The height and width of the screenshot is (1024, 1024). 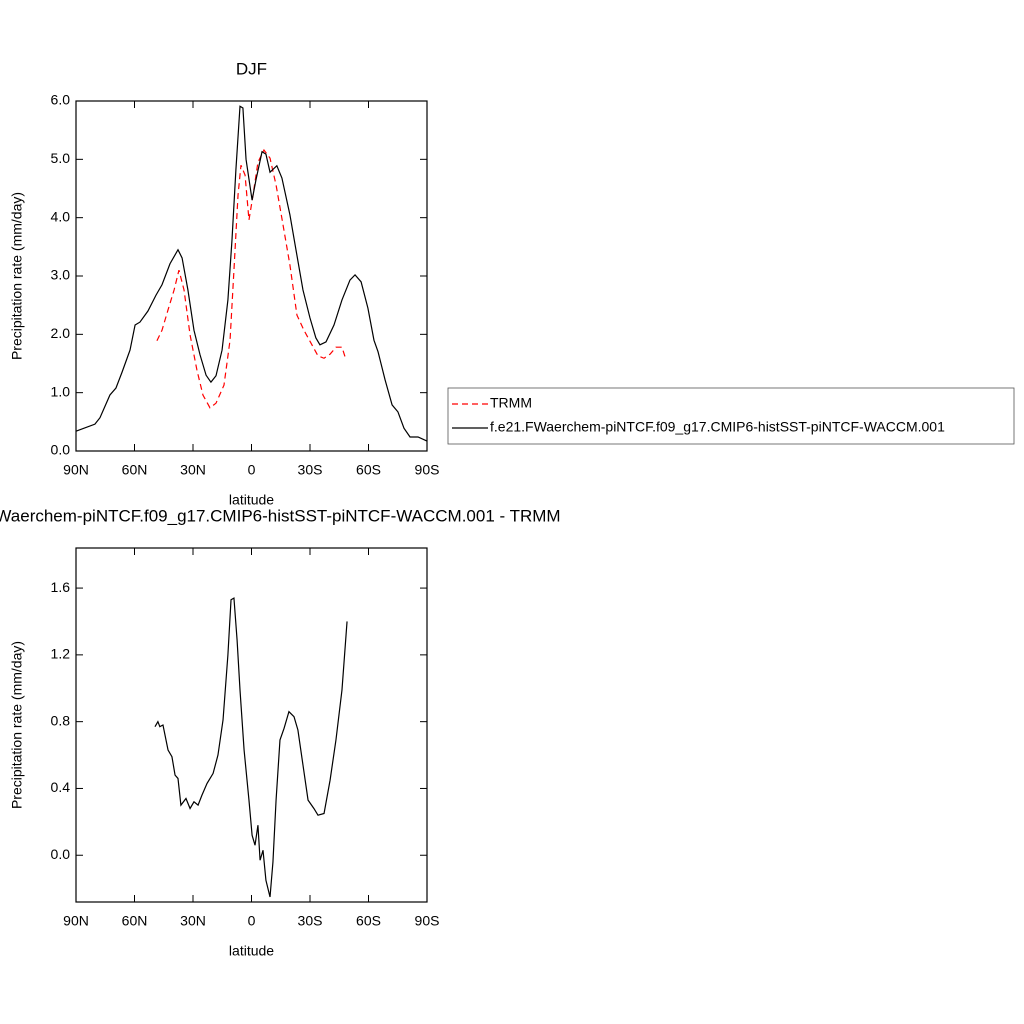 I want to click on y-tick-label: 3.0, so click(x=61, y=275).